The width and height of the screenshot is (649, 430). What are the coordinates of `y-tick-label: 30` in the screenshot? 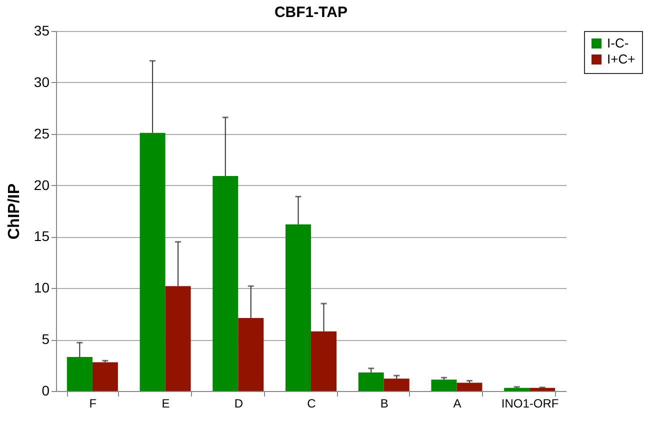 It's located at (42, 82).